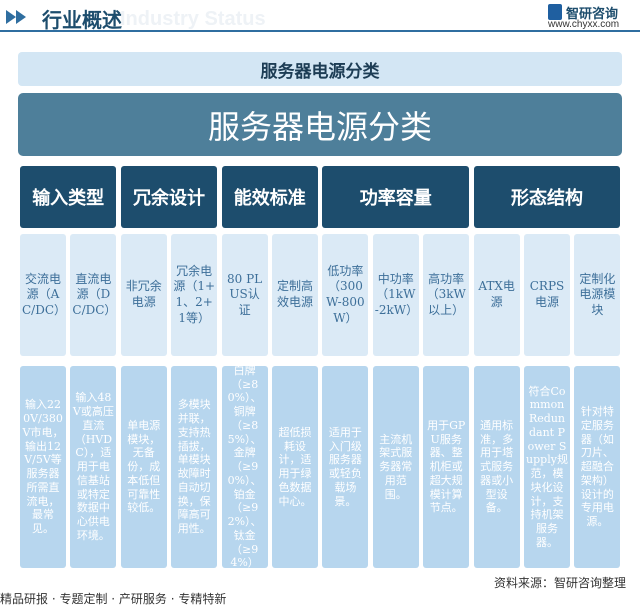 The image size is (640, 607). What do you see at coordinates (143, 295) in the screenshot?
I see `item-name: 非冗余电源` at bounding box center [143, 295].